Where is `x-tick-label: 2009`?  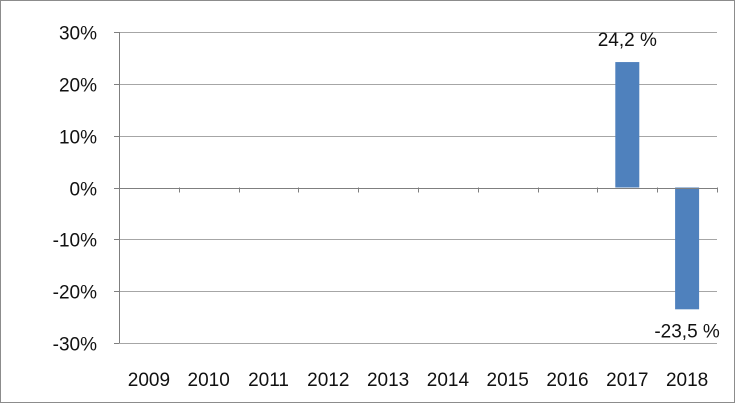 x-tick-label: 2009 is located at coordinates (149, 380).